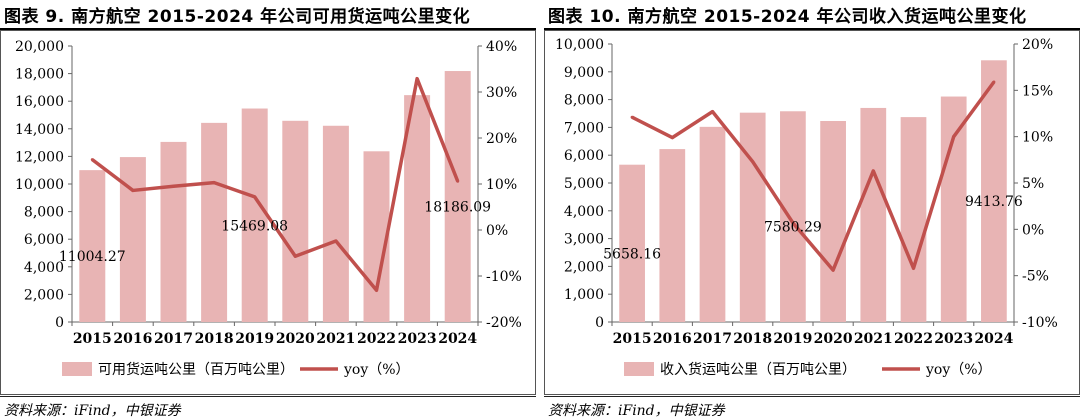 This screenshot has width=1080, height=420. Describe the element at coordinates (504, 323) in the screenshot. I see `right-axis-tick-label: -20%` at that location.